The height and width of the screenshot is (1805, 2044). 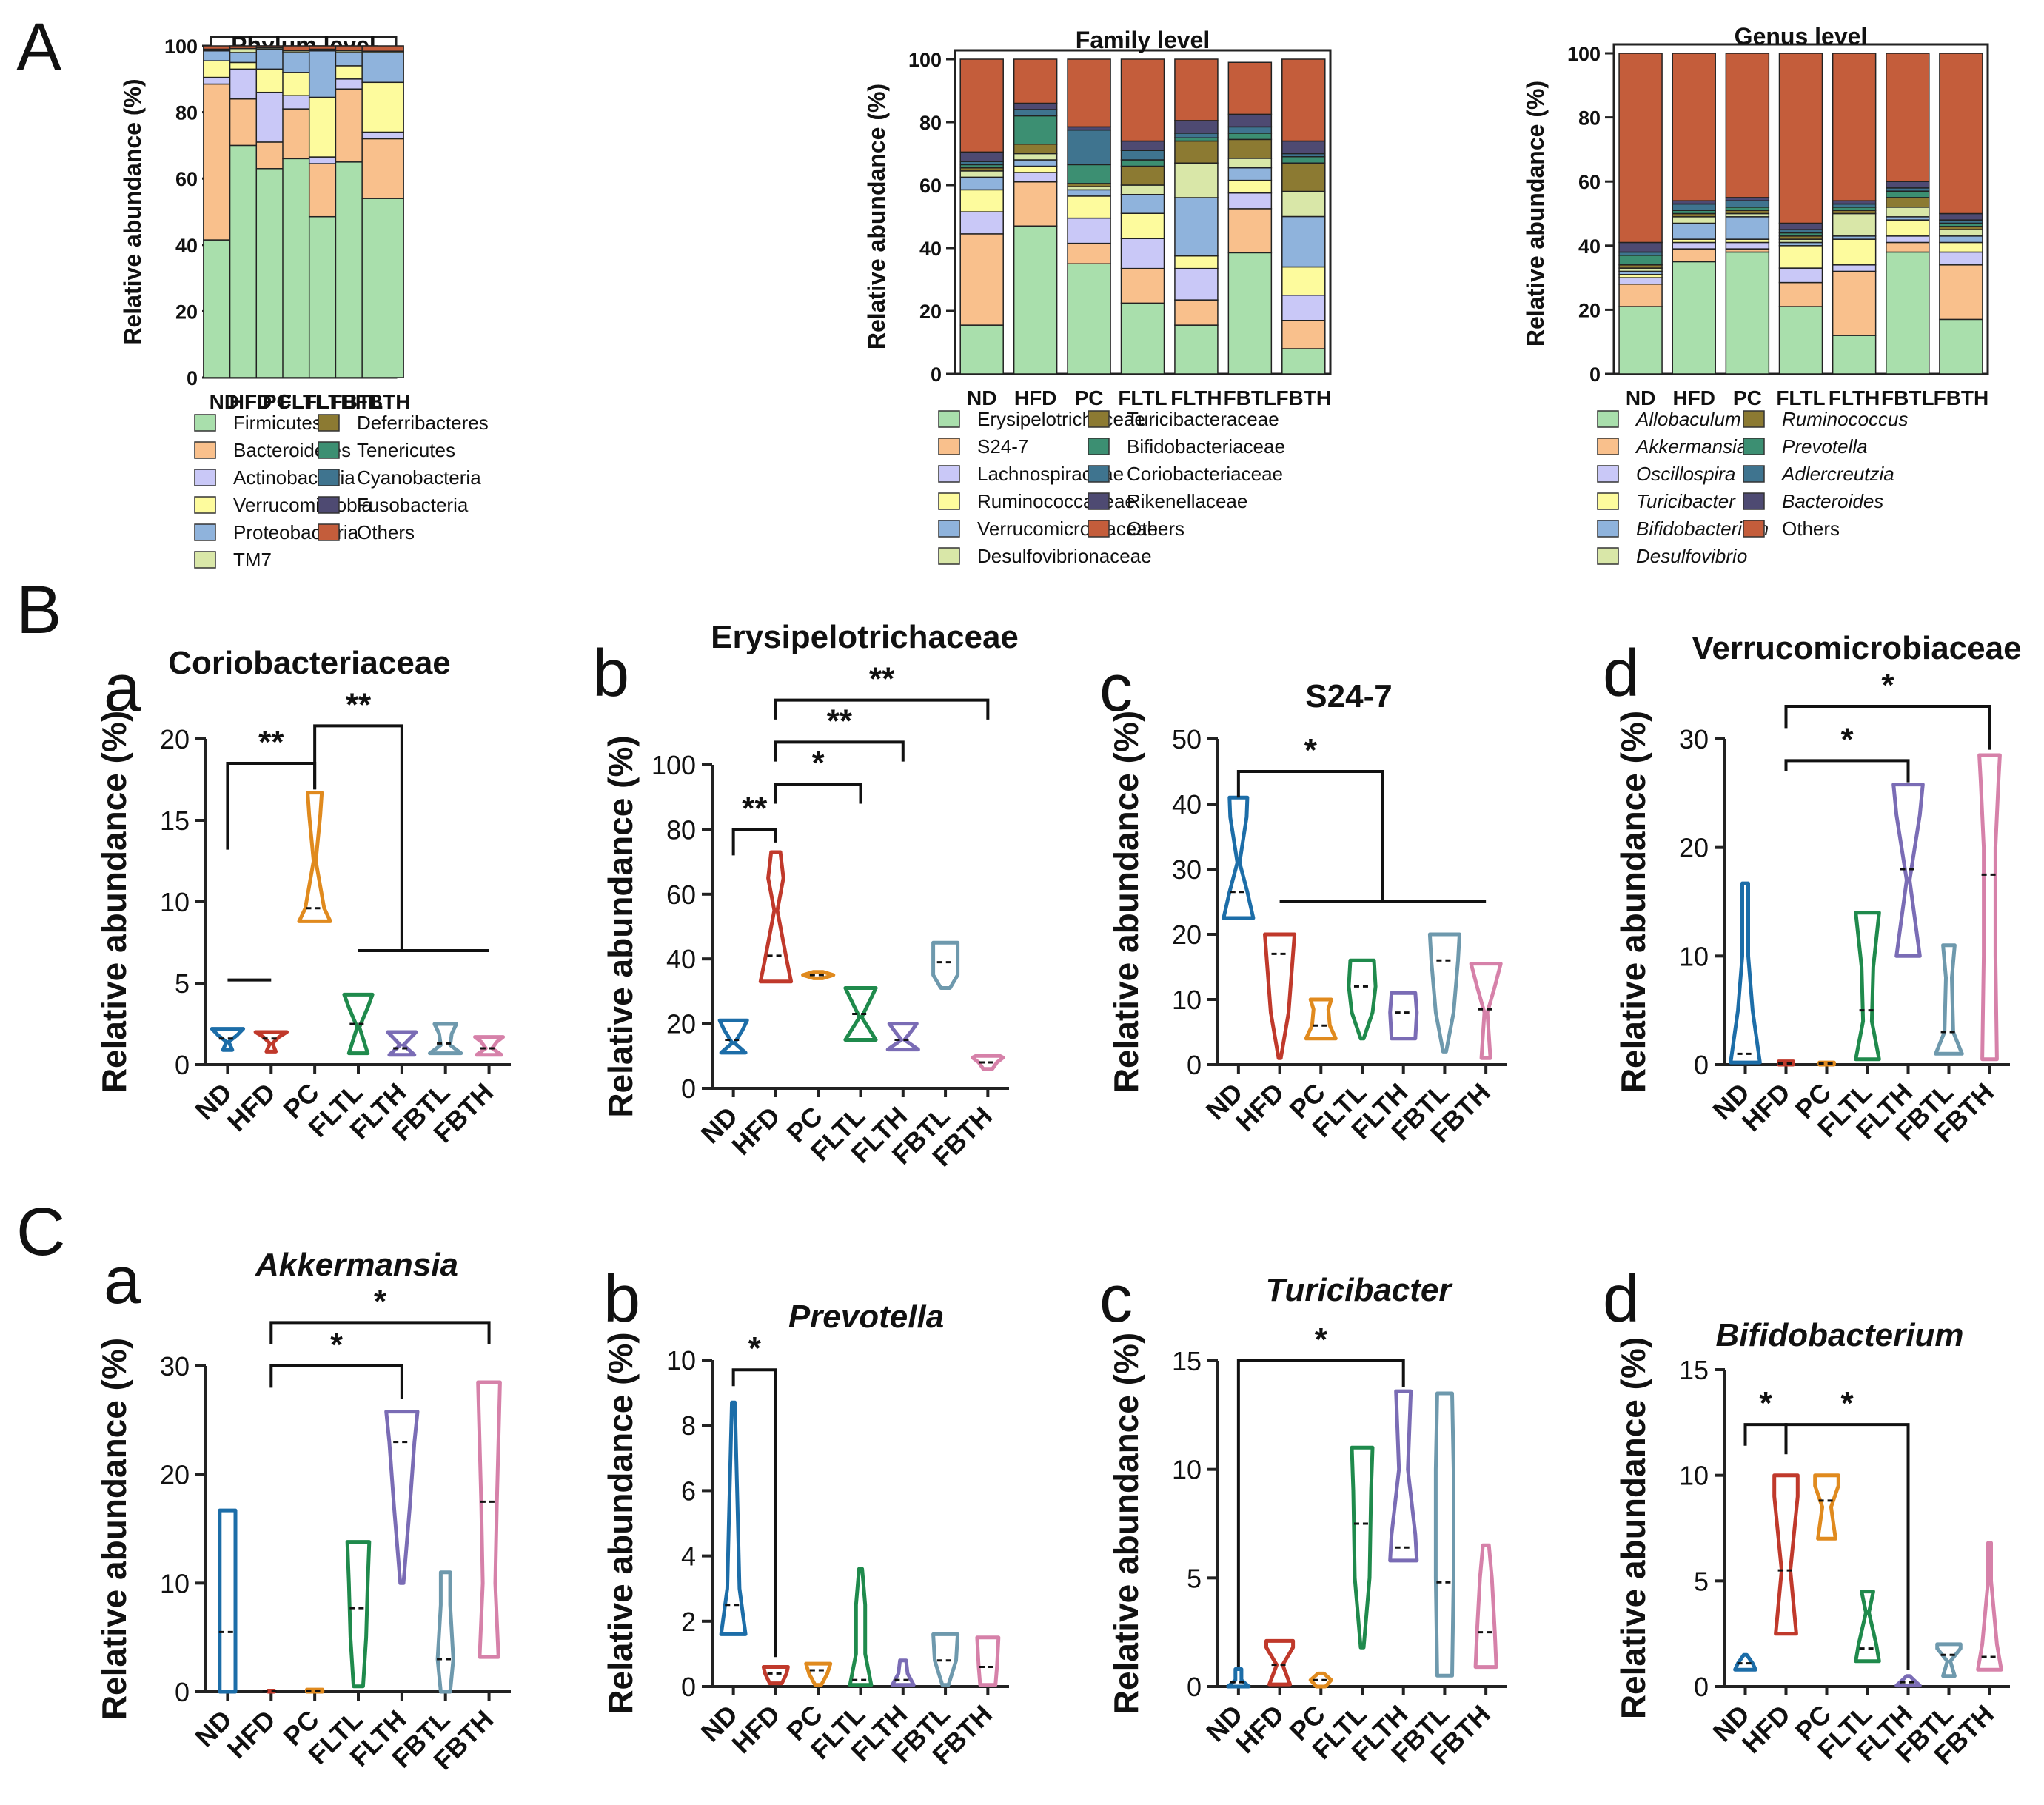 I want to click on chart-title: Verrucomicrobiaceae, so click(x=1856, y=648).